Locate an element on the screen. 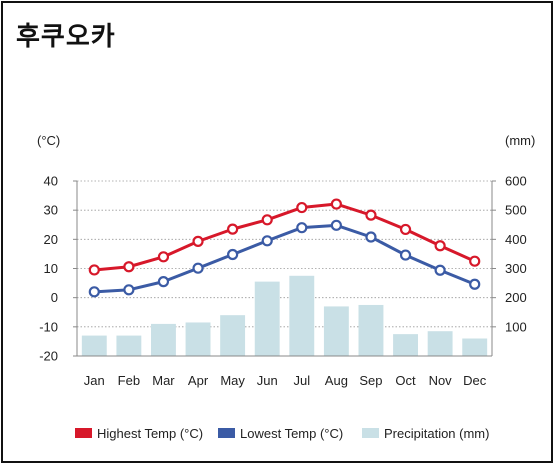 This screenshot has height=464, width=554. legend-label: Precipitation (mm) is located at coordinates (436, 433).